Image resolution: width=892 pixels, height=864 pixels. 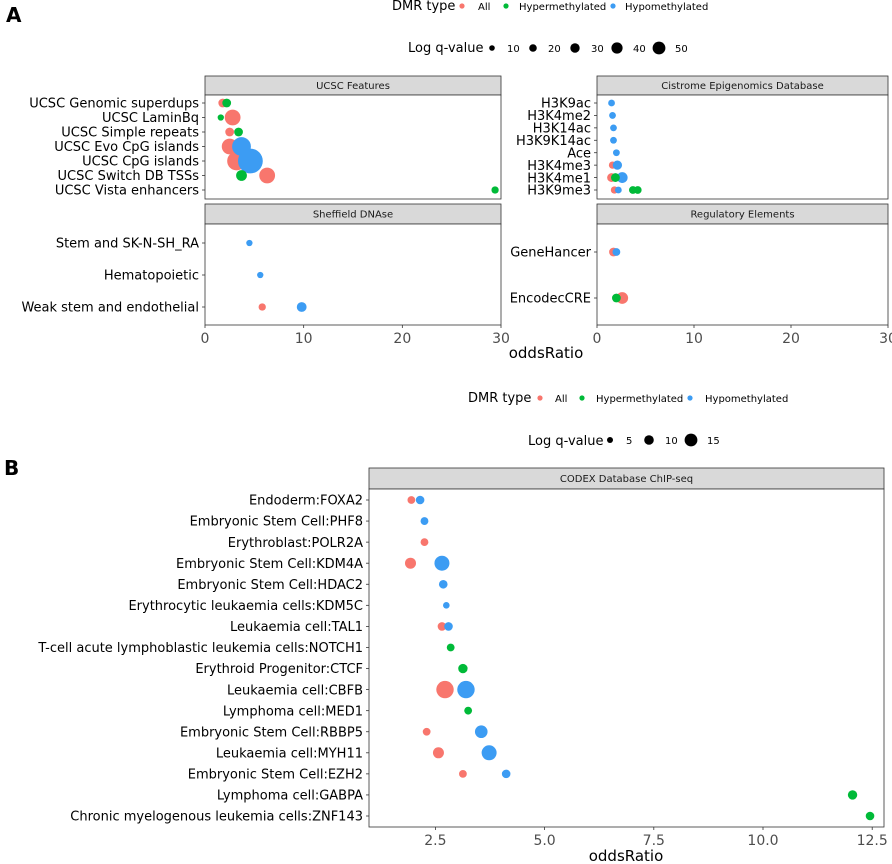 What do you see at coordinates (550, 299) in the screenshot?
I see `y-tick-label: EncodecCRE` at bounding box center [550, 299].